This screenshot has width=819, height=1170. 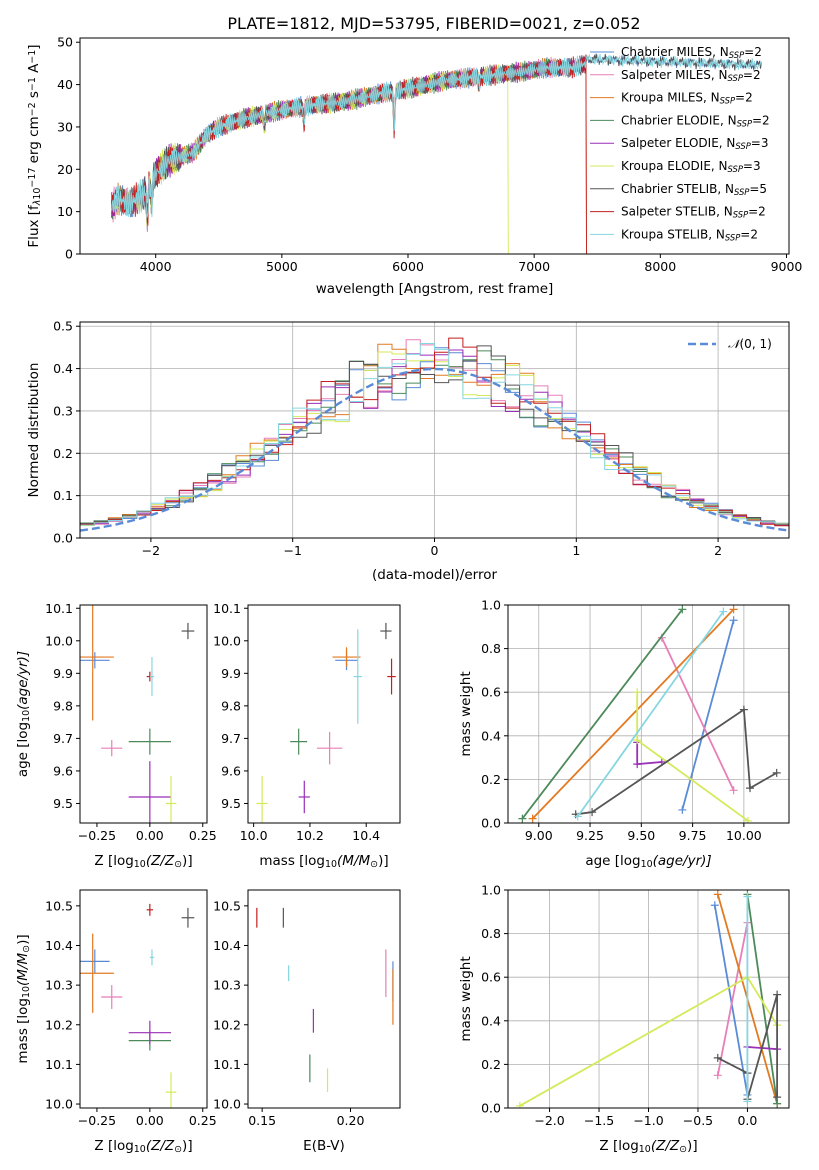 I want to click on histogram-chabrier_stelib, so click(x=434, y=441).